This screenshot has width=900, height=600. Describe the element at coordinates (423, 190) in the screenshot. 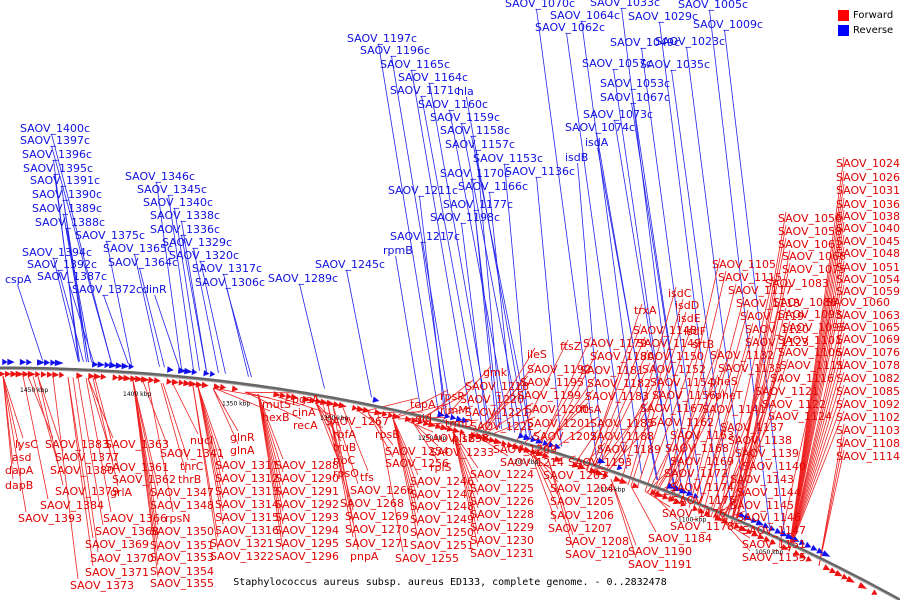

I see `reverse-gene-label: SAOV_1211c` at that location.